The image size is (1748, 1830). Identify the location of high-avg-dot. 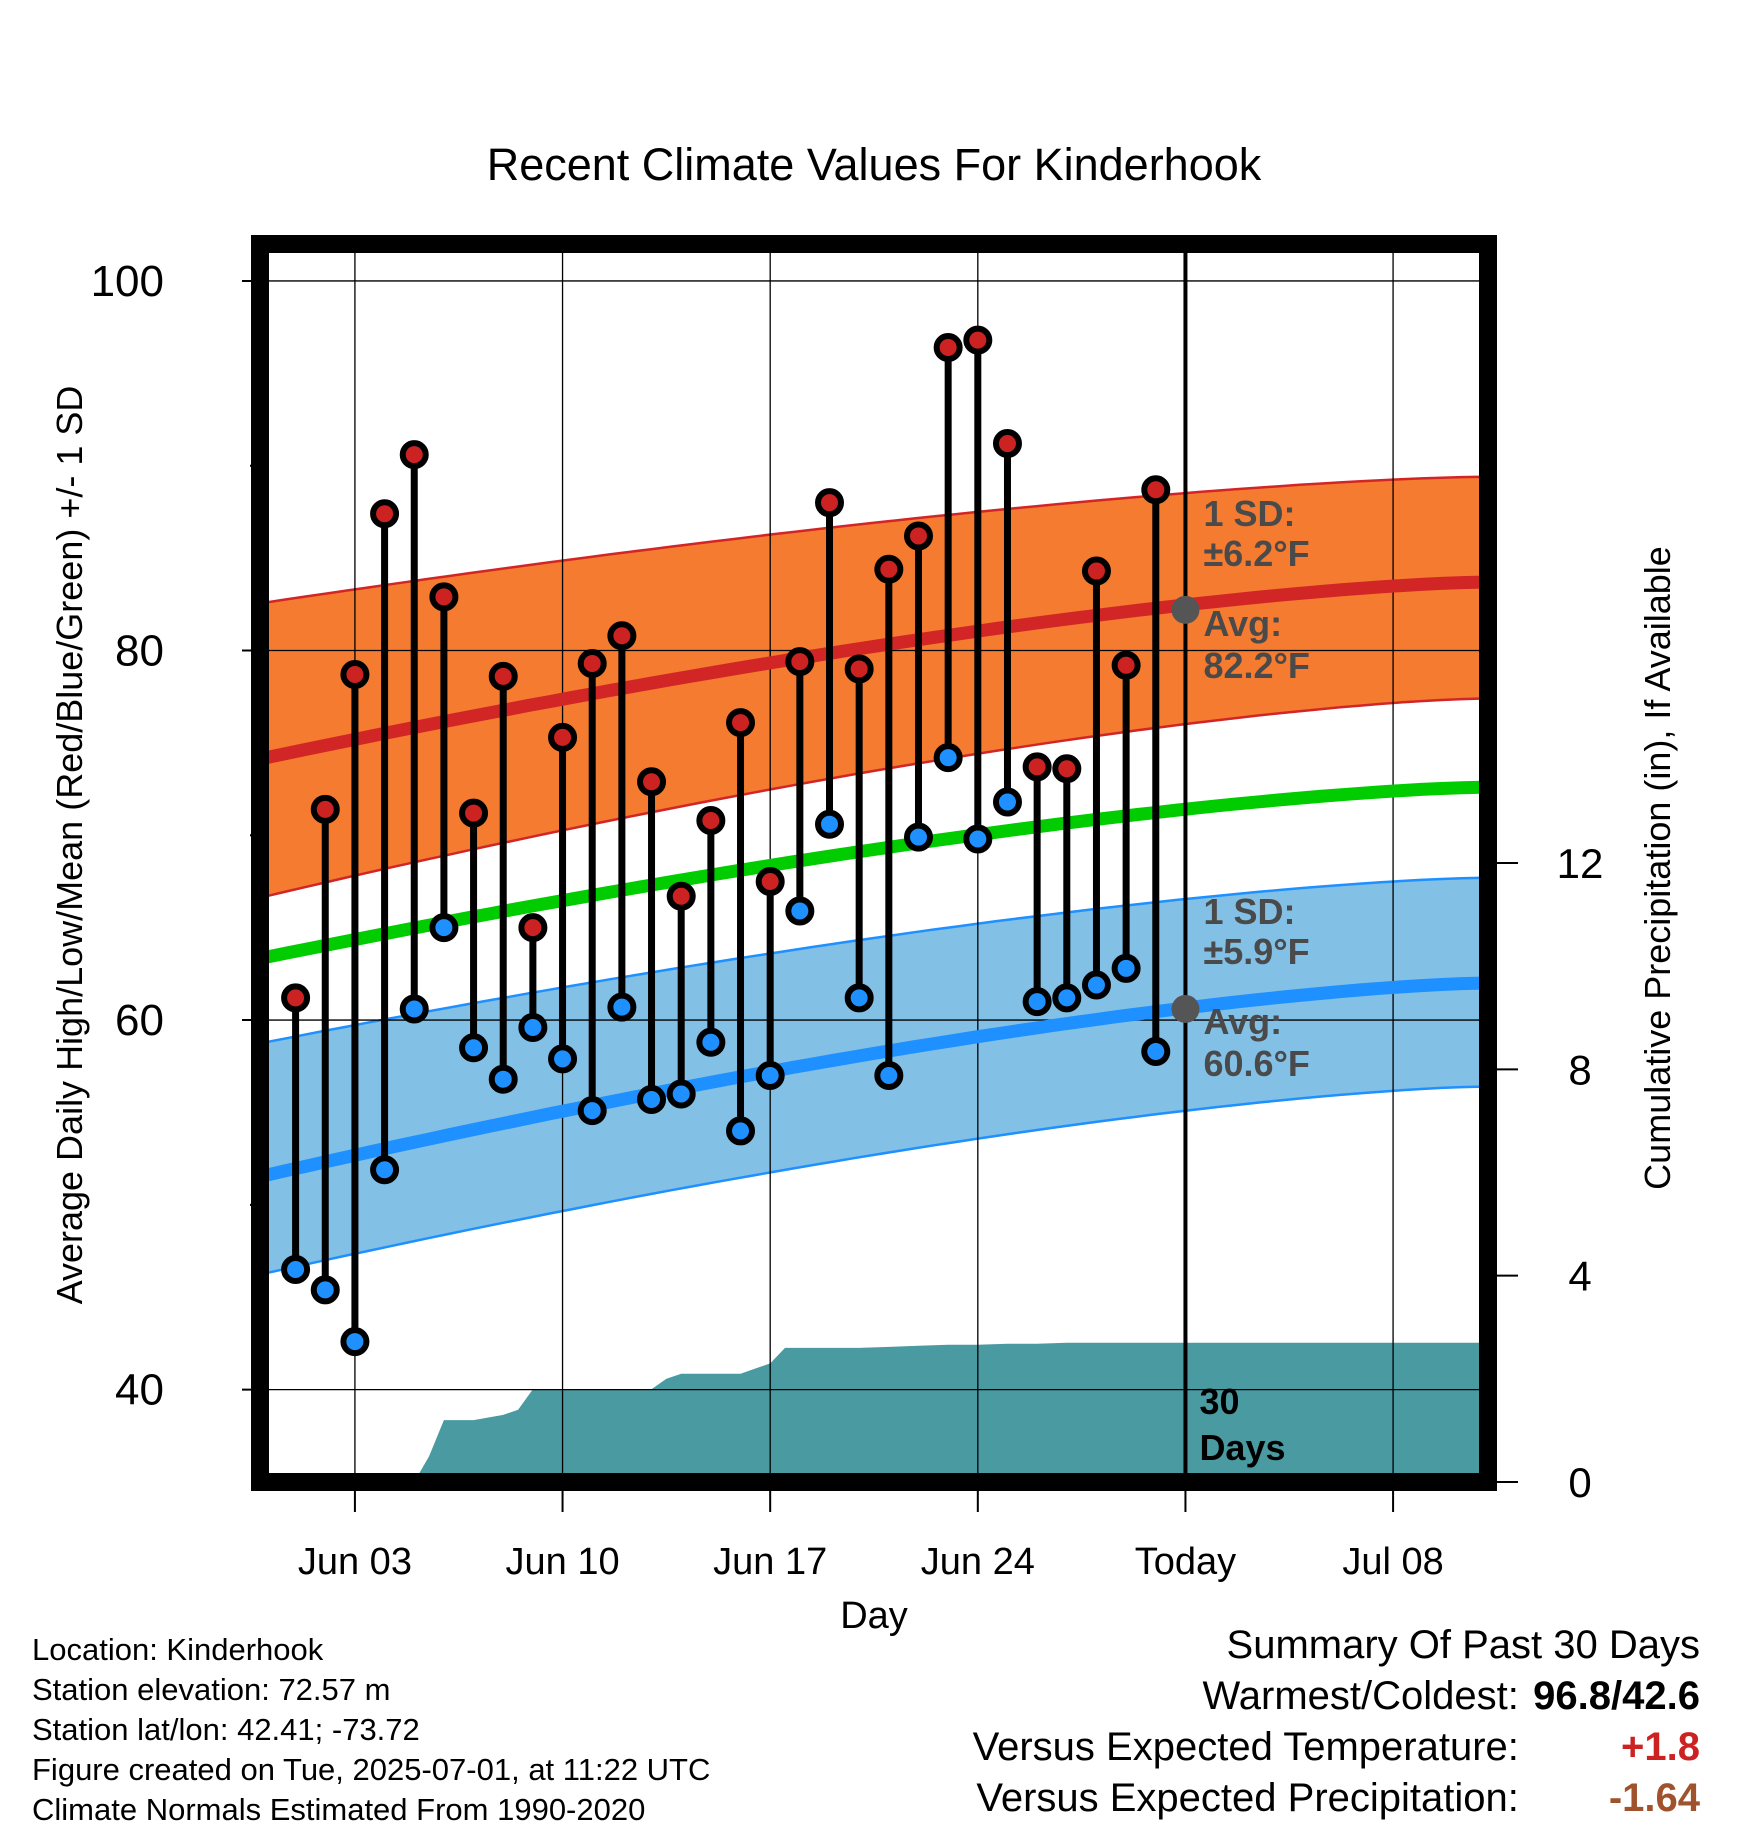
(1185, 609).